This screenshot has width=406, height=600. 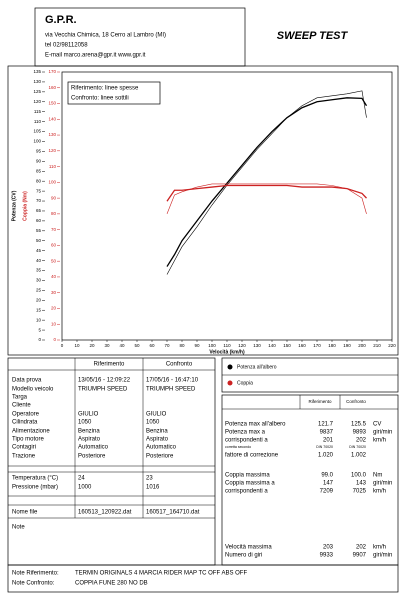 What do you see at coordinates (26, 415) in the screenshot?
I see `row-label: Operatore` at bounding box center [26, 415].